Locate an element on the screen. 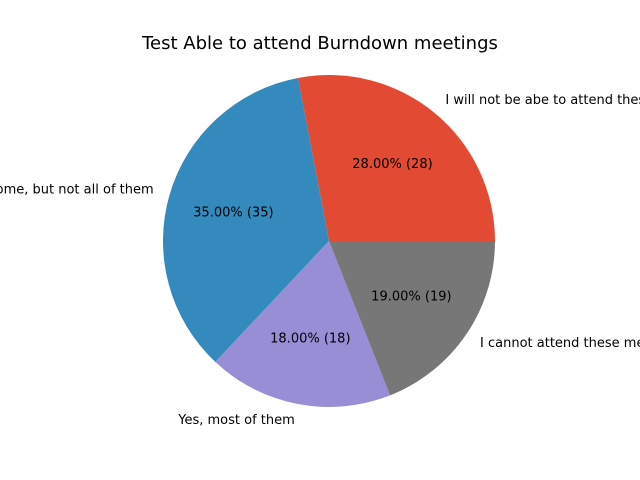  slice-label-4: I cannot attend these meetings is located at coordinates (560, 343).